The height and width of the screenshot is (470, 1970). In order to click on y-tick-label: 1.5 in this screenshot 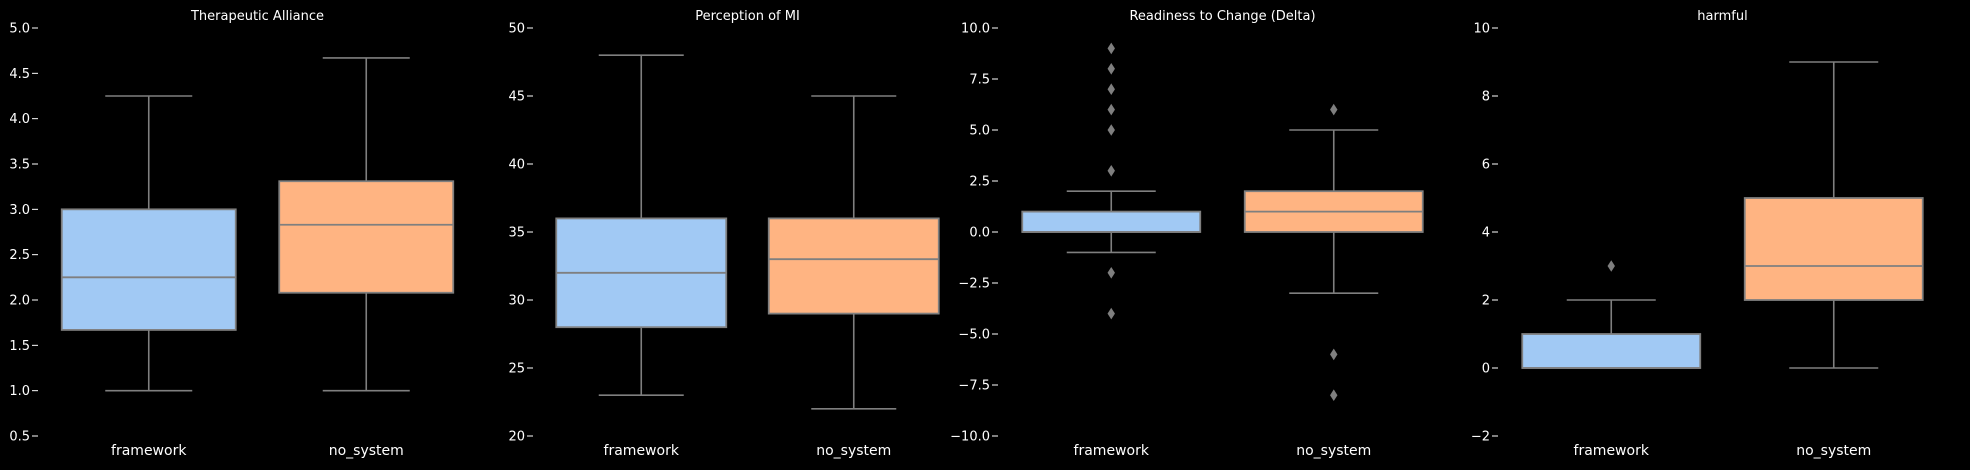, I will do `click(19, 346)`.